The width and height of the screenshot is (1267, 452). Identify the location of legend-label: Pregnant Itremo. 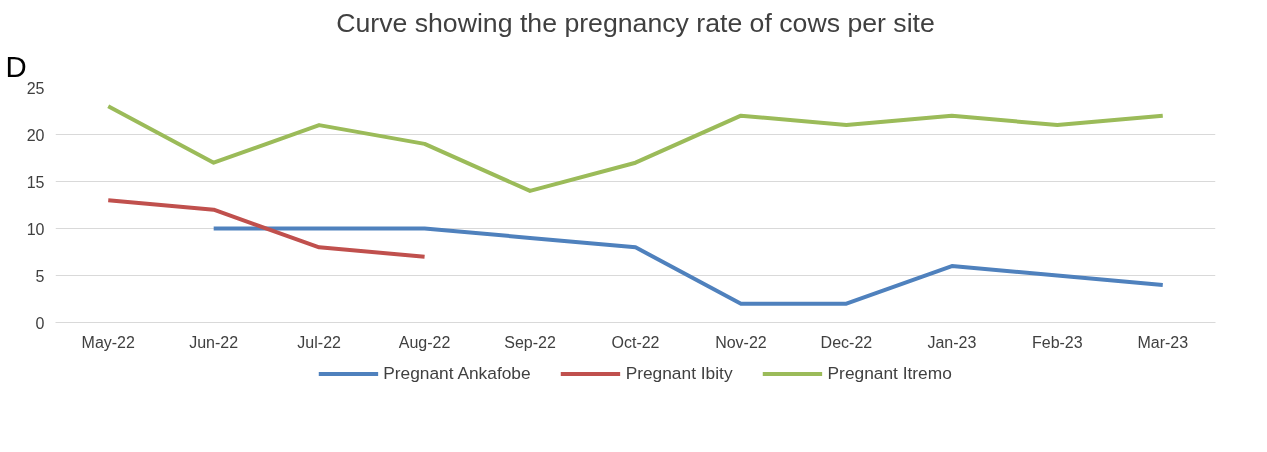
(889, 373).